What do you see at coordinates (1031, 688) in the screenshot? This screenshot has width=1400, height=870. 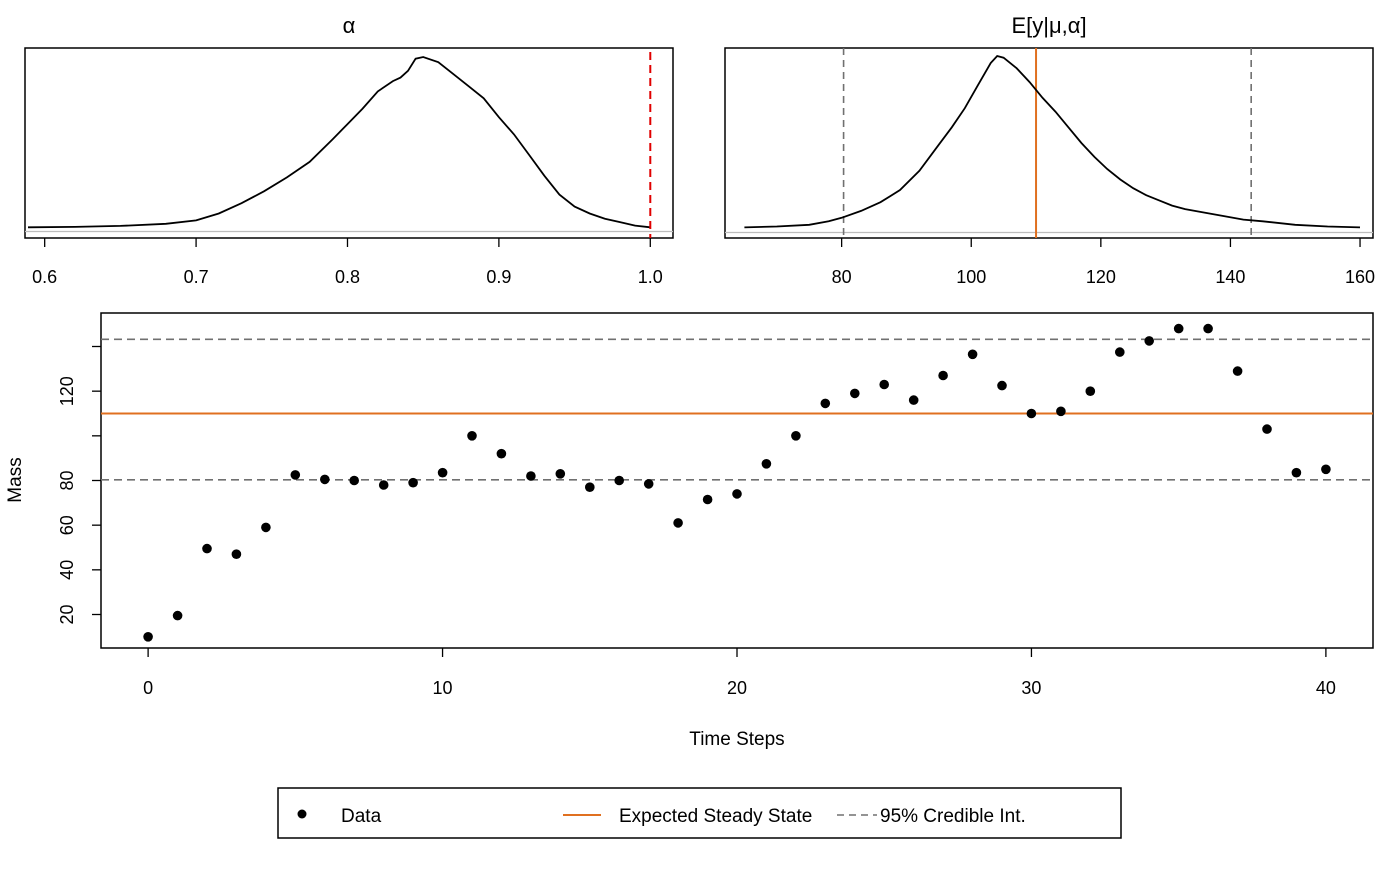 I see `mass-x-tick-label: 30` at bounding box center [1031, 688].